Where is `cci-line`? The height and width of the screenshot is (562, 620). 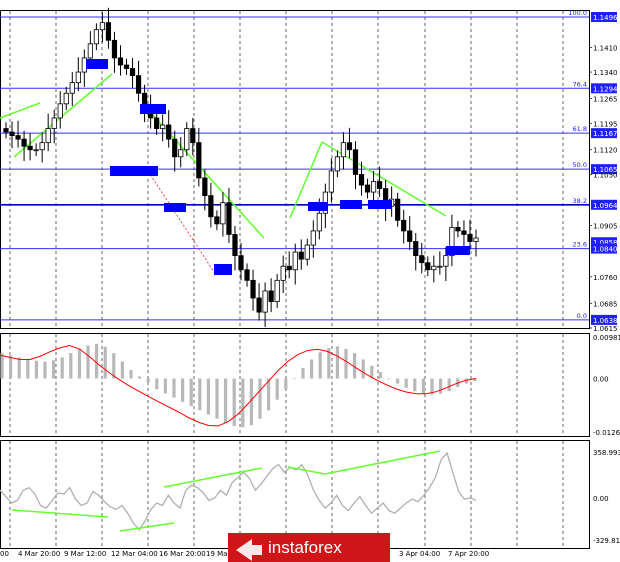
cci-line is located at coordinates (238, 491).